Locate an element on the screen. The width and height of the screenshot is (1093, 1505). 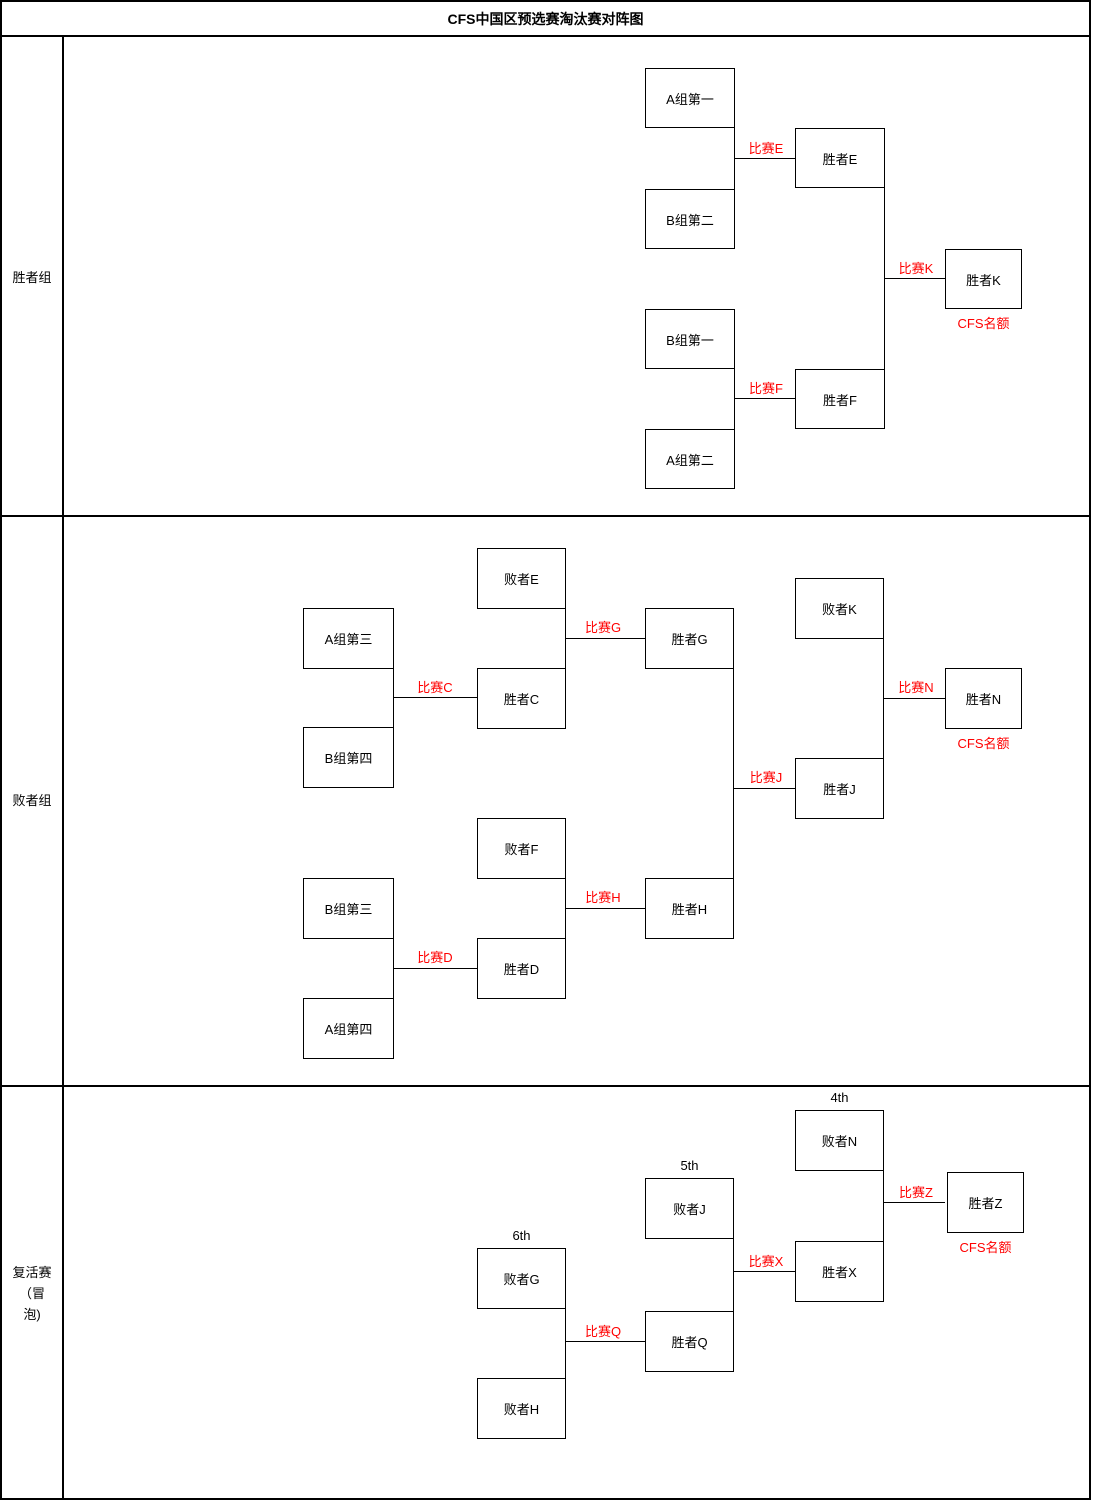
bracket-box-winner-g: 胜者G is located at coordinates (689, 638).